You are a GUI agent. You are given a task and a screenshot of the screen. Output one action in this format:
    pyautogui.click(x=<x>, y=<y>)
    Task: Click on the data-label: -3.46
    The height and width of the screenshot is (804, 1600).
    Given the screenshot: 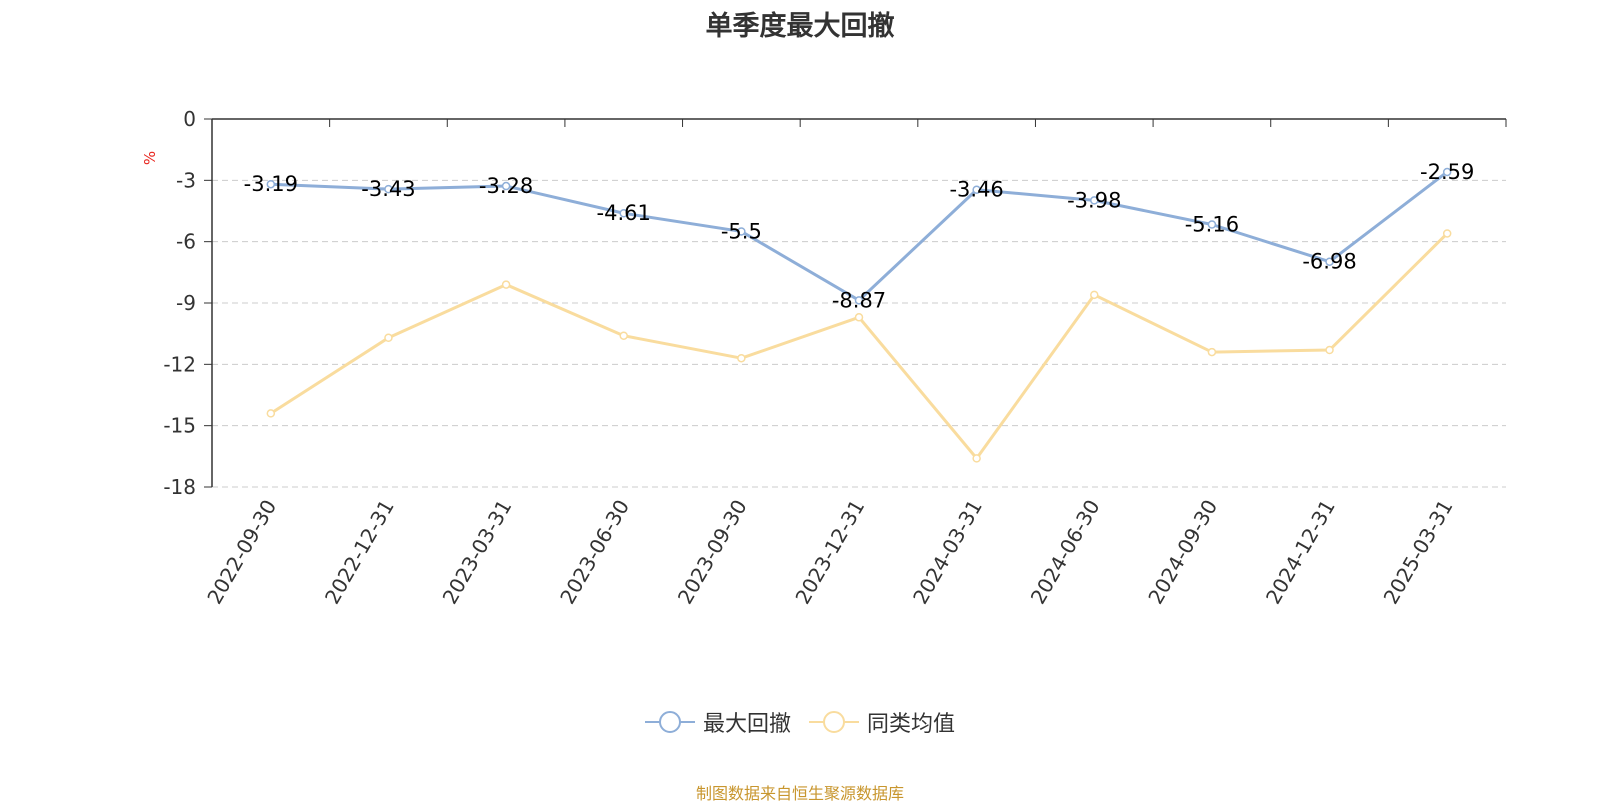 What is the action you would take?
    pyautogui.click(x=976, y=190)
    